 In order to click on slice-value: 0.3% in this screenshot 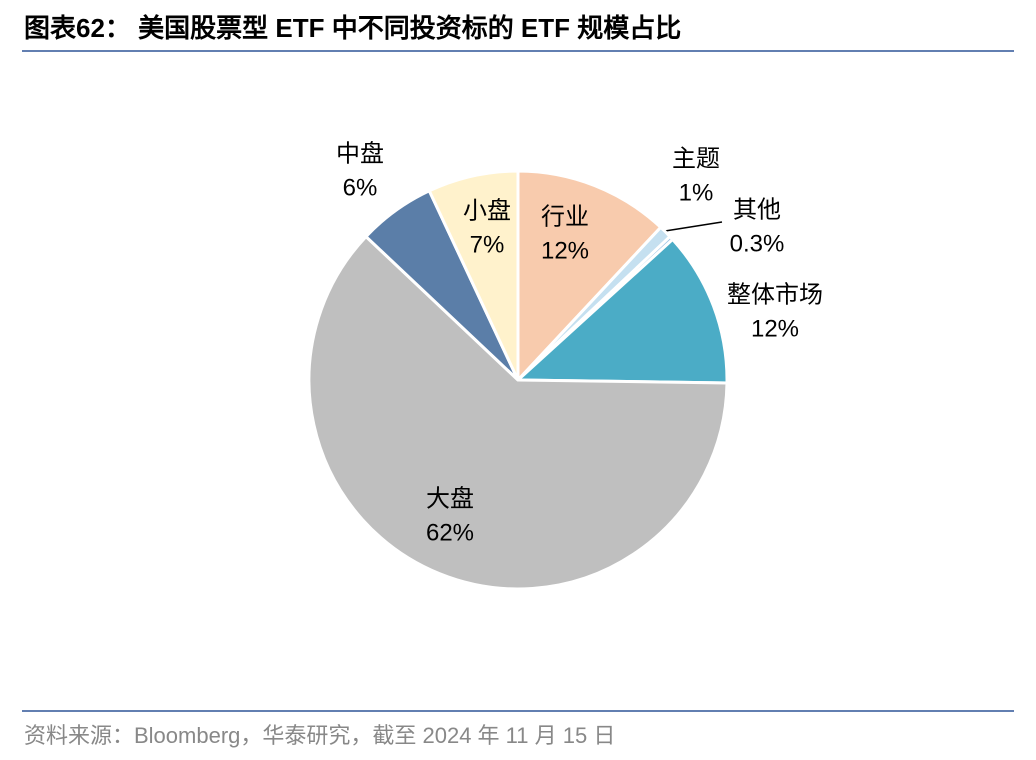, I will do `click(757, 243)`.